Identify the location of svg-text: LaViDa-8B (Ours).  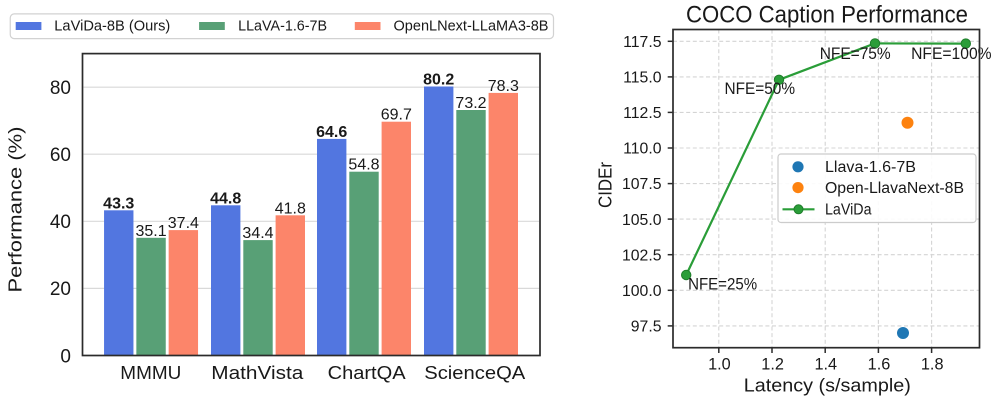
(112, 27).